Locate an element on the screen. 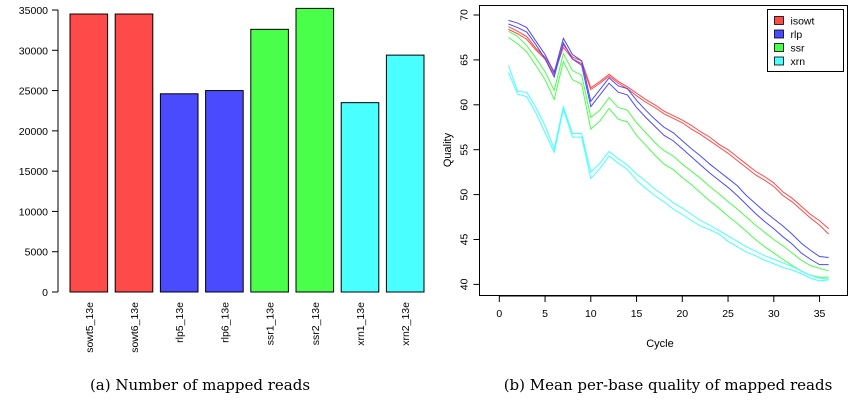 The image size is (865, 404). bar-chart-y-axis: 0 5000 10000 15000 20000 25000 30000 35000 is located at coordinates (39, 152).